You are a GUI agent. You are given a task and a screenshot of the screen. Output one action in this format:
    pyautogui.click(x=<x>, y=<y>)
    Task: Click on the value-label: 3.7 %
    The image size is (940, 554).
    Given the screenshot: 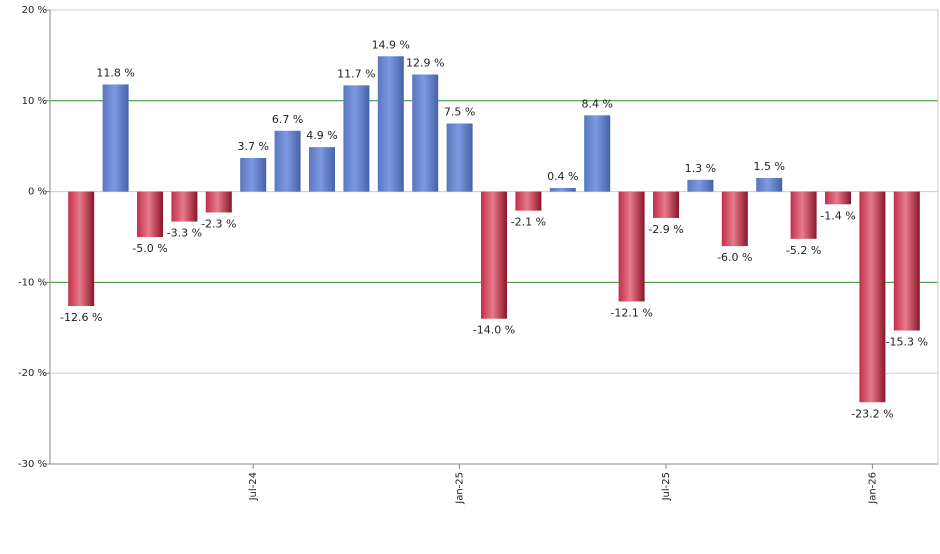 What is the action you would take?
    pyautogui.click(x=252, y=146)
    